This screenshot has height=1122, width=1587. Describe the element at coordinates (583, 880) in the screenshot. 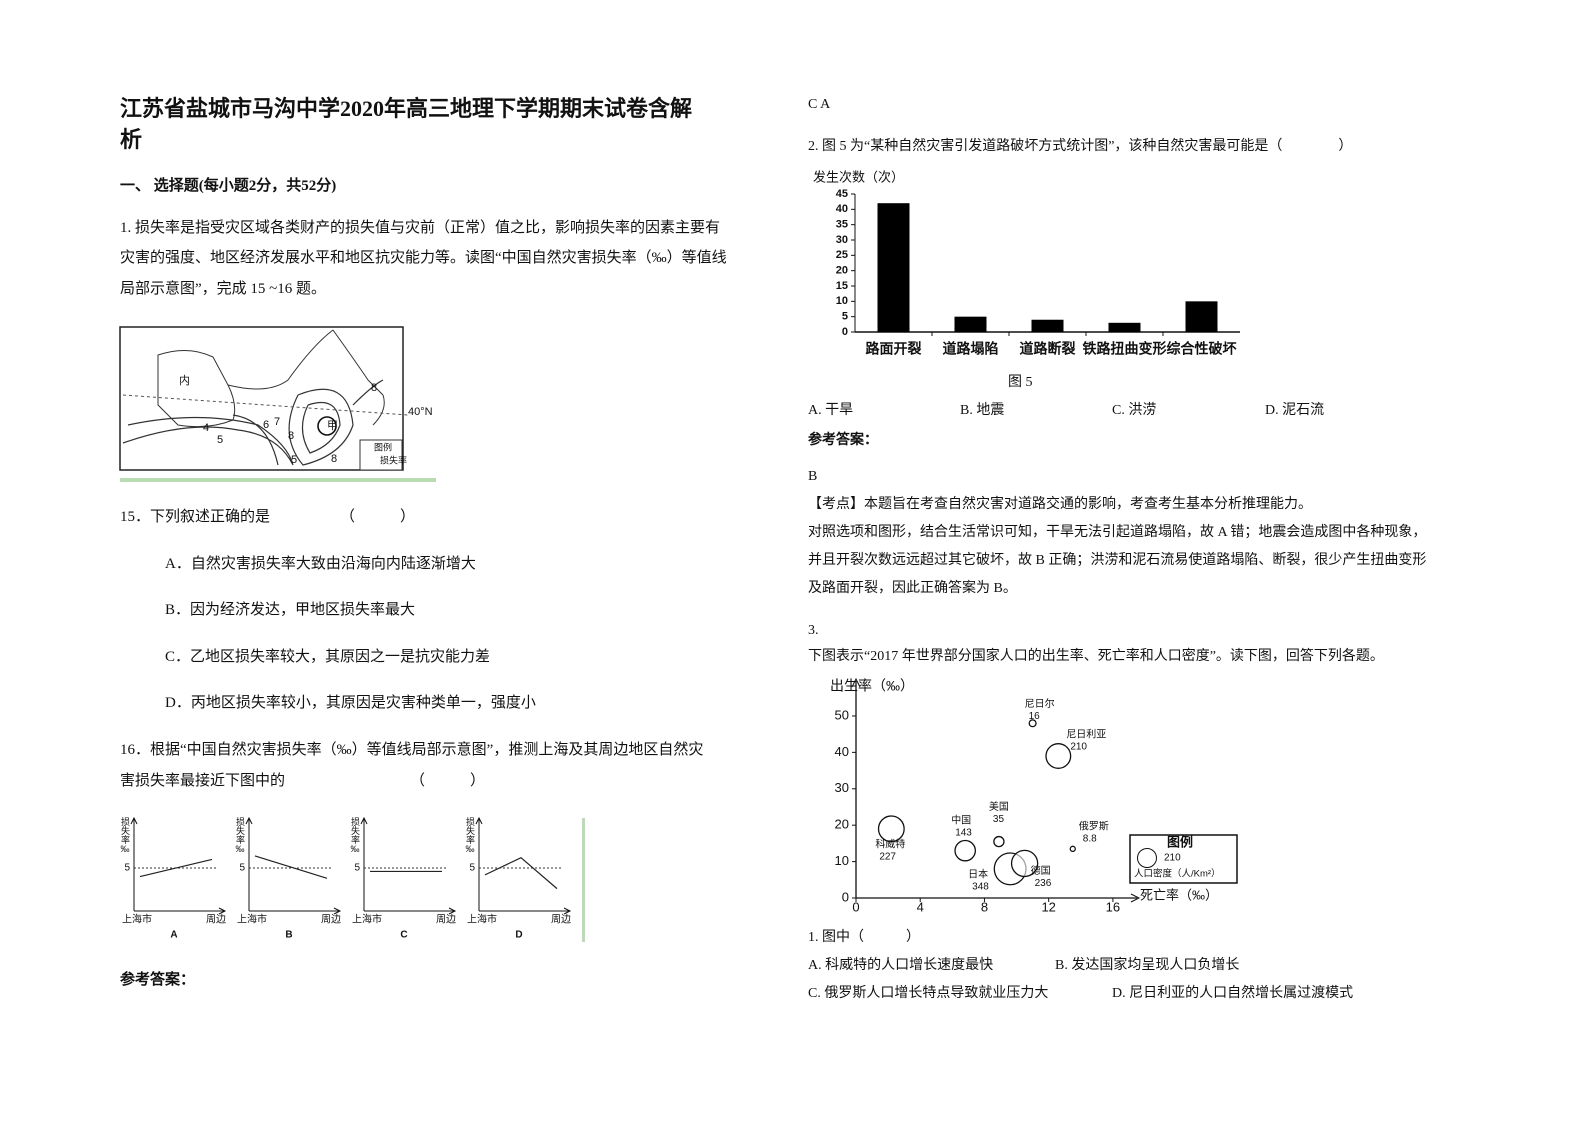

I see `figure-edge` at that location.